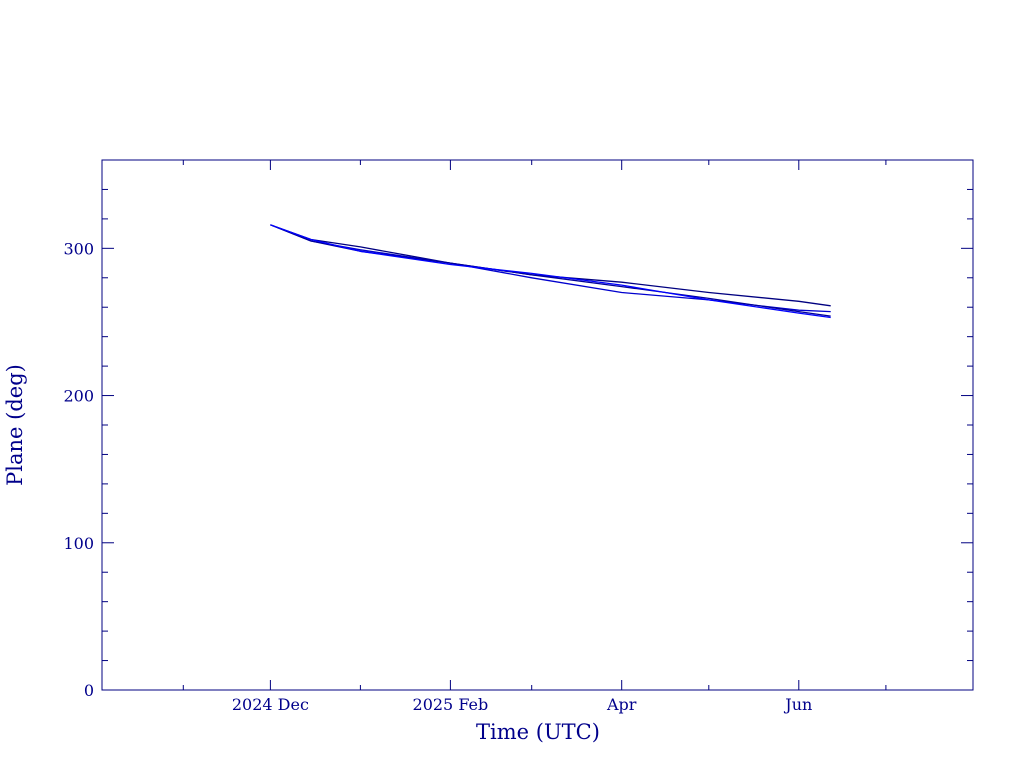 Image resolution: width=1024 pixels, height=768 pixels. Describe the element at coordinates (78, 396) in the screenshot. I see `y-tick-label: 200` at that location.